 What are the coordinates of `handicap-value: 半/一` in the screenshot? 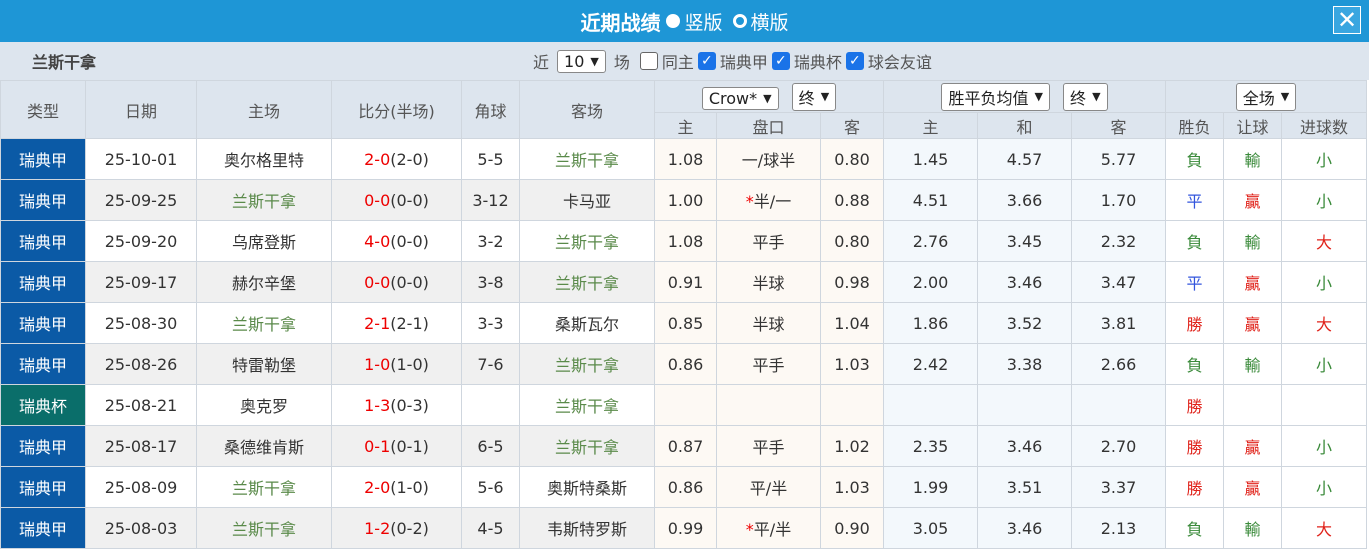 It's located at (772, 201).